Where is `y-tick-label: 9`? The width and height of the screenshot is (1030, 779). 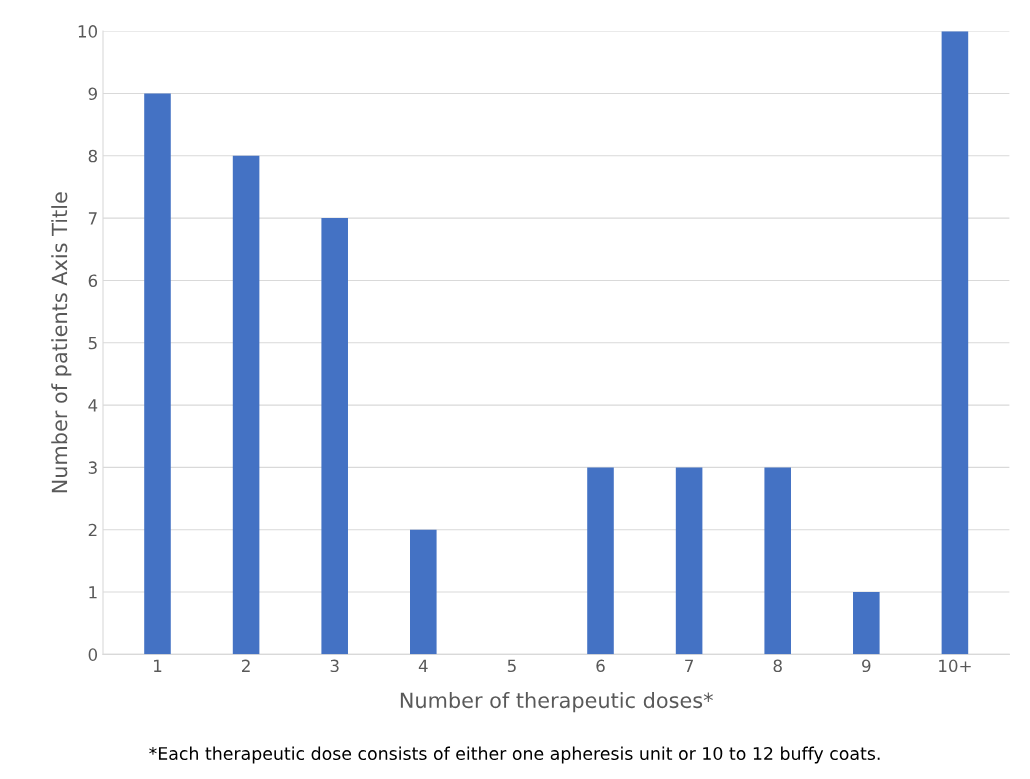 y-tick-label: 9 is located at coordinates (92, 94).